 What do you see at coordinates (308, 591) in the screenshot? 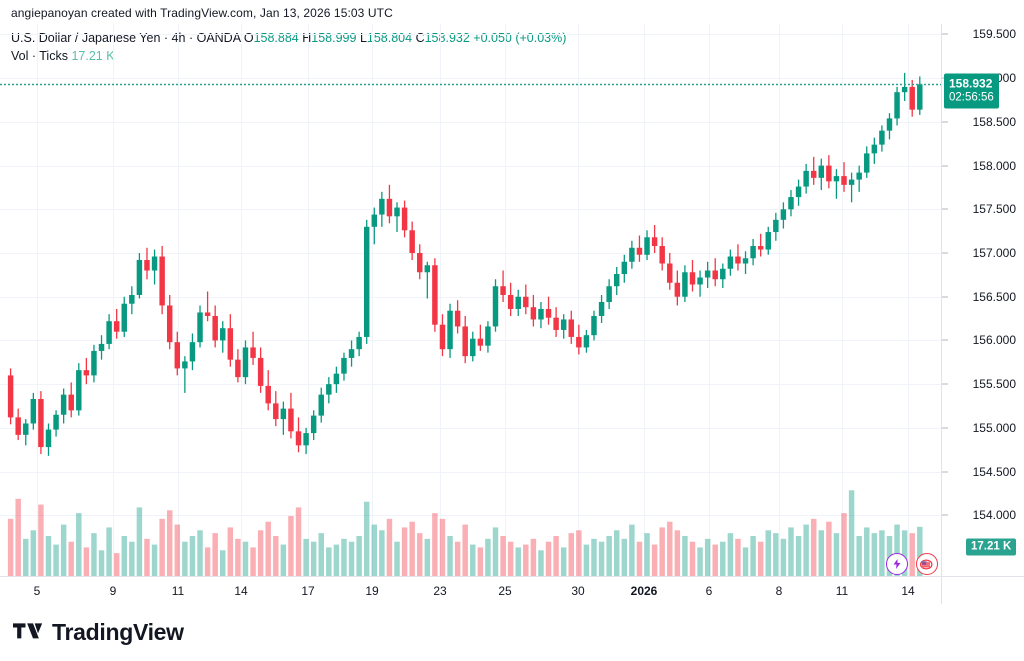
I see `time-tick-label: 17` at bounding box center [308, 591].